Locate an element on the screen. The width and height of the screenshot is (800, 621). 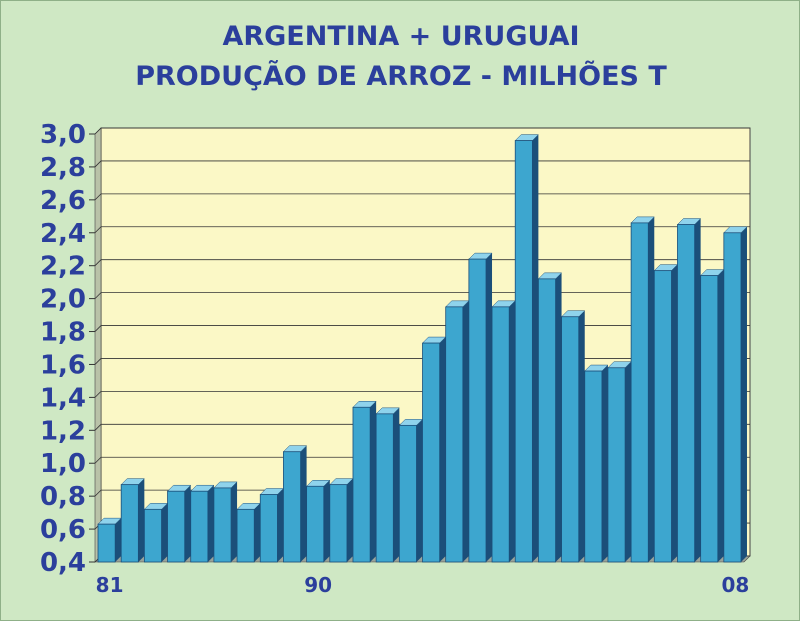
y-tick-label: 0,8 is located at coordinates (63, 497).